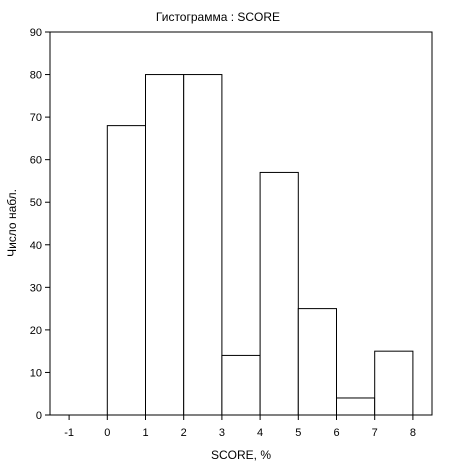 The image size is (463, 469). I want to click on y-tick-label: 0, so click(39, 416).